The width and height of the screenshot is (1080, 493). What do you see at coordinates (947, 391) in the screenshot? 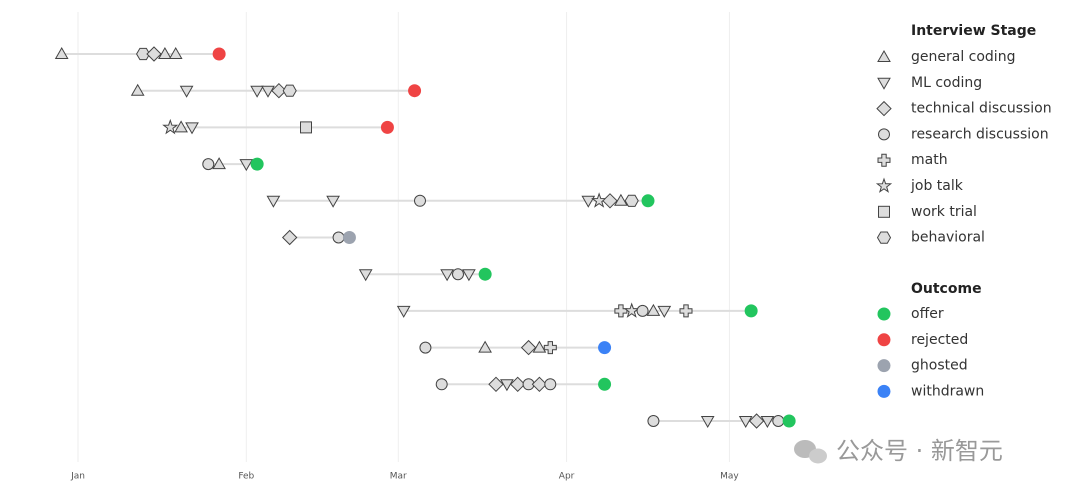
I see `legend-label: withdrawn` at bounding box center [947, 391].